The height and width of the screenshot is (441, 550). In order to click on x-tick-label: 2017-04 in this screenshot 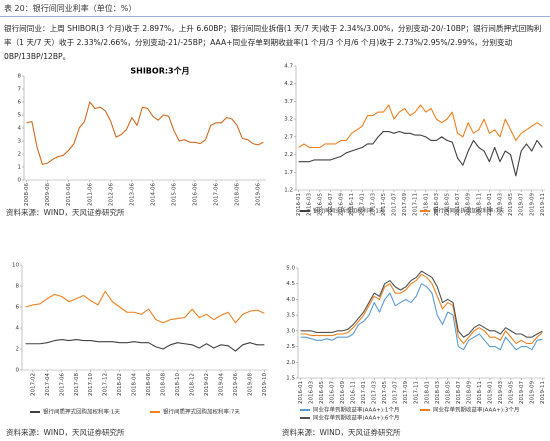, I will do `click(48, 384)`.